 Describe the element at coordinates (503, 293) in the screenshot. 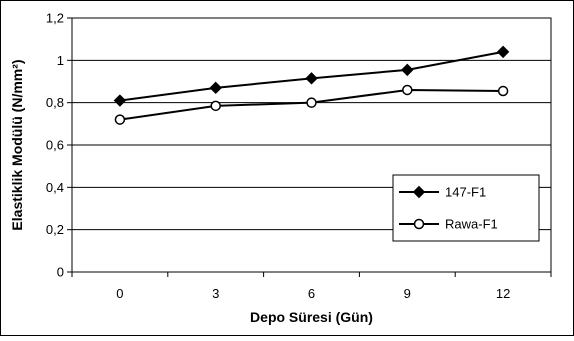

I see `x-tick-label: 12` at that location.